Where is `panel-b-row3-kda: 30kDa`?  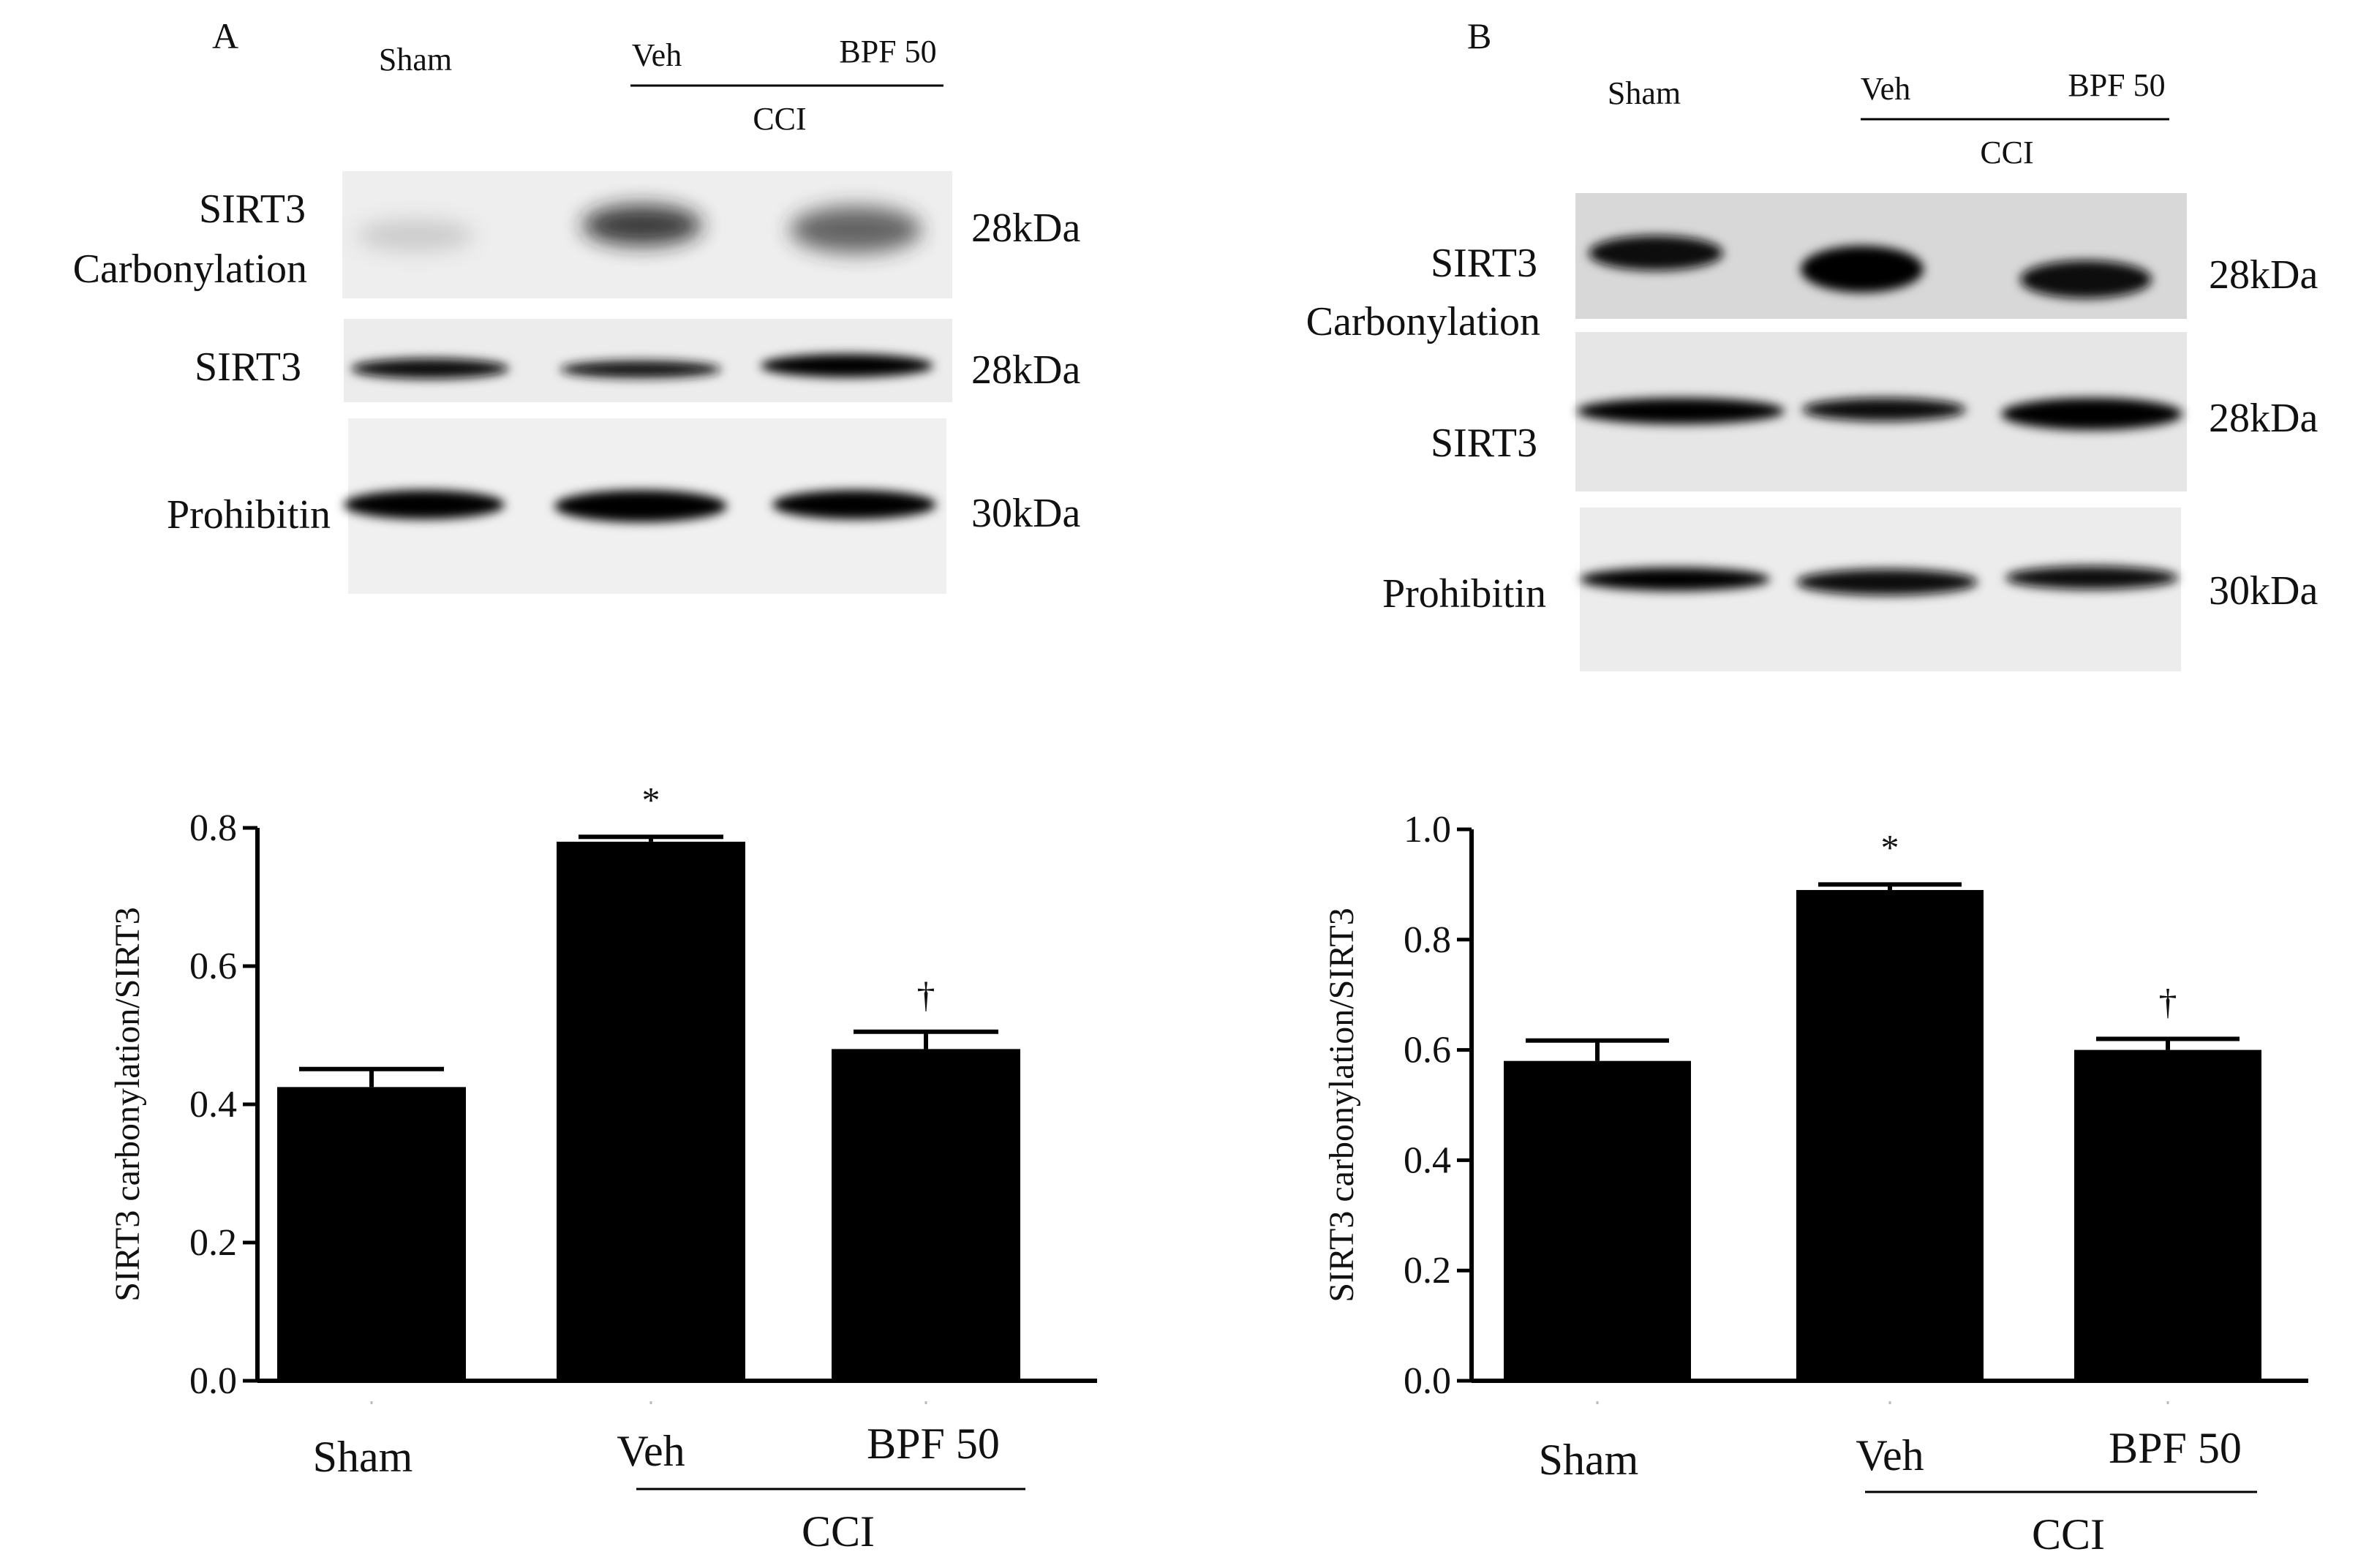
panel-b-row3-kda: 30kDa is located at coordinates (2263, 591).